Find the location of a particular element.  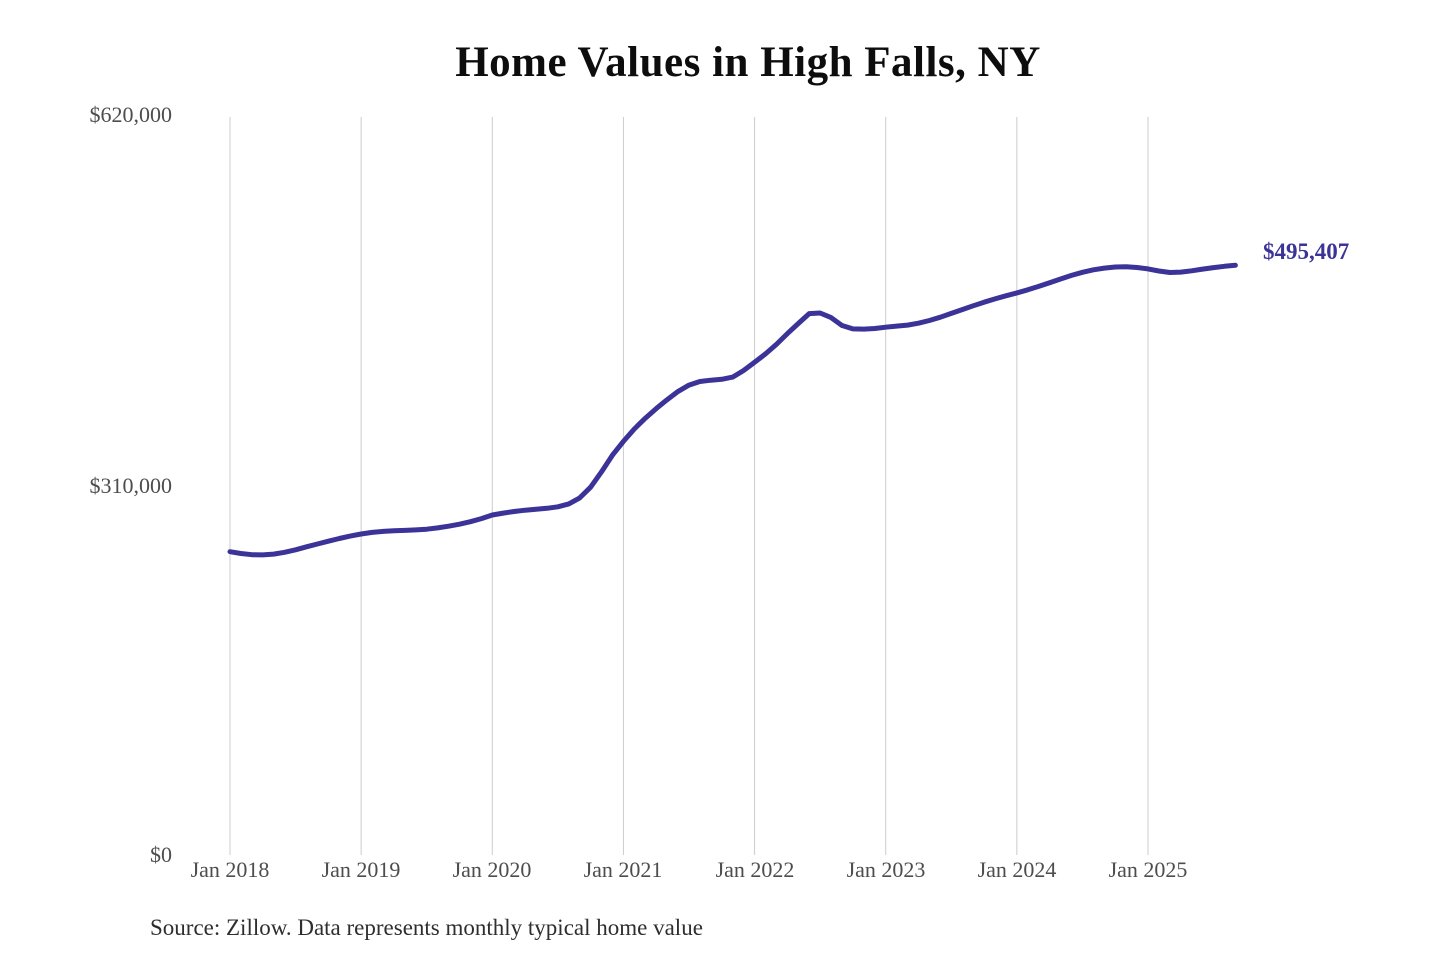

x-tick-jan-2021: Jan 2021 is located at coordinates (623, 869).